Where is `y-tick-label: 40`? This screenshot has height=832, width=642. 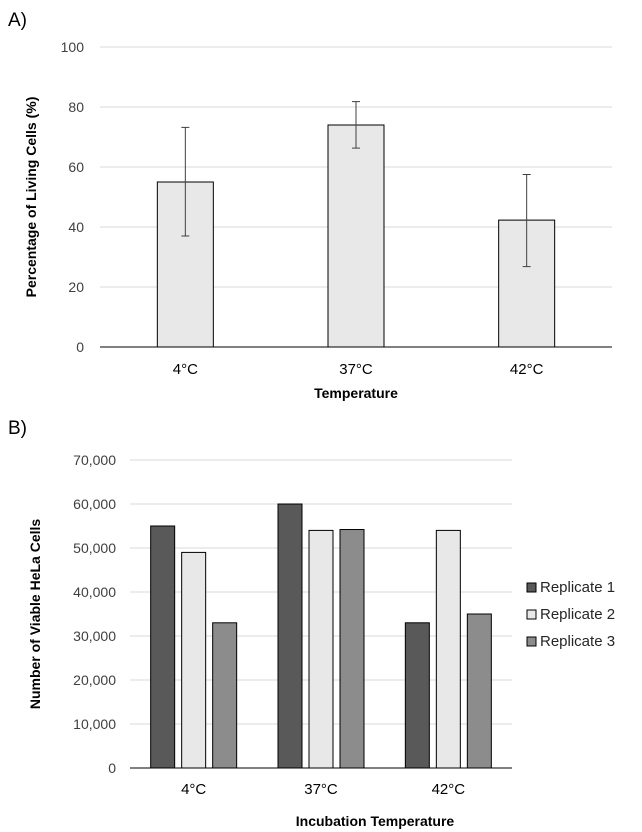 y-tick-label: 40 is located at coordinates (76, 227).